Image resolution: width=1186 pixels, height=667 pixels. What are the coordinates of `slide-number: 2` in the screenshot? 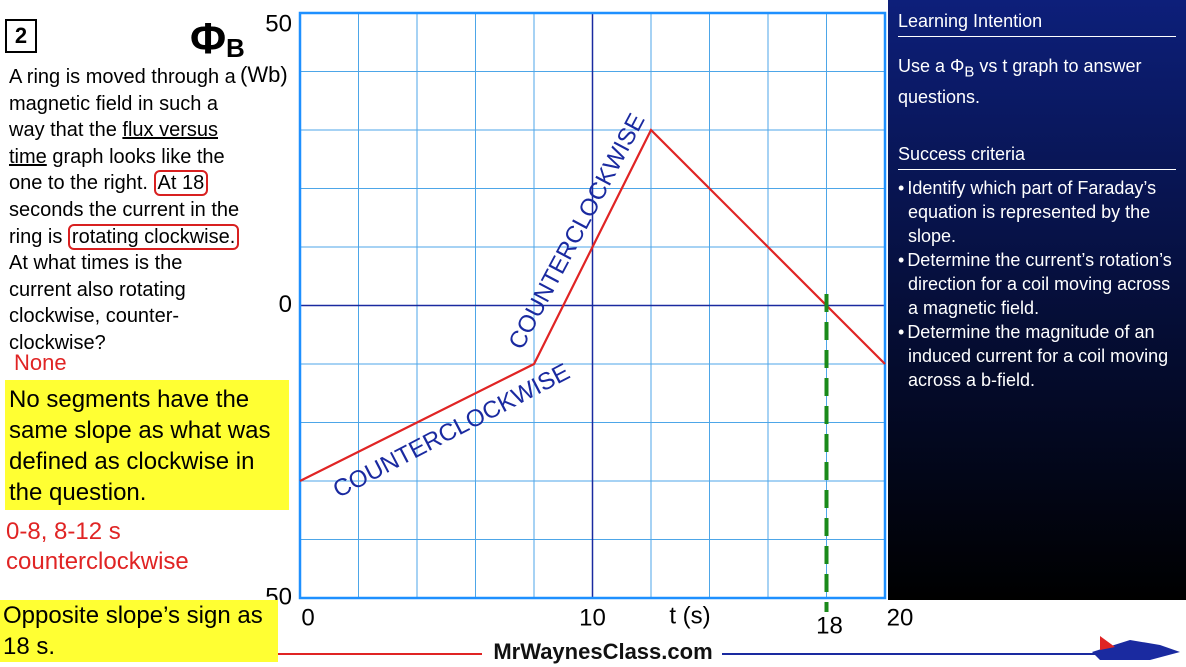 It's located at (21, 36).